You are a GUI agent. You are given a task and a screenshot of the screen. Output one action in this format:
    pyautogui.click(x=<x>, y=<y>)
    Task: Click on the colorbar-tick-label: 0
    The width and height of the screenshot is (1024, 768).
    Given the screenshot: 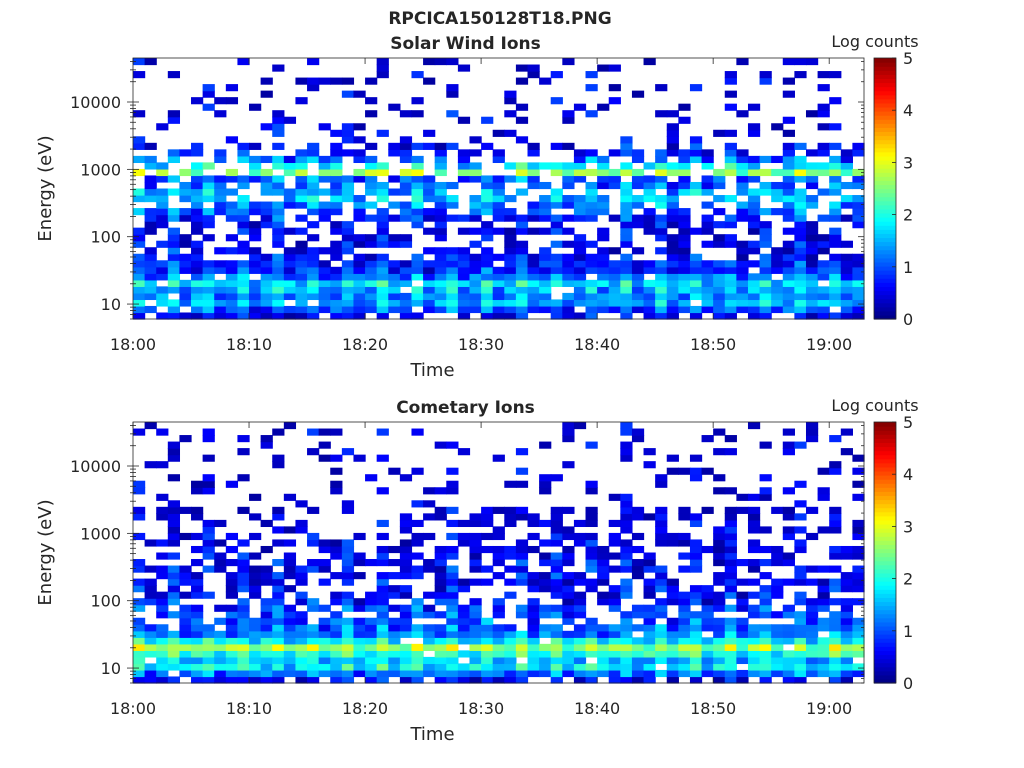 What is the action you would take?
    pyautogui.click(x=908, y=319)
    